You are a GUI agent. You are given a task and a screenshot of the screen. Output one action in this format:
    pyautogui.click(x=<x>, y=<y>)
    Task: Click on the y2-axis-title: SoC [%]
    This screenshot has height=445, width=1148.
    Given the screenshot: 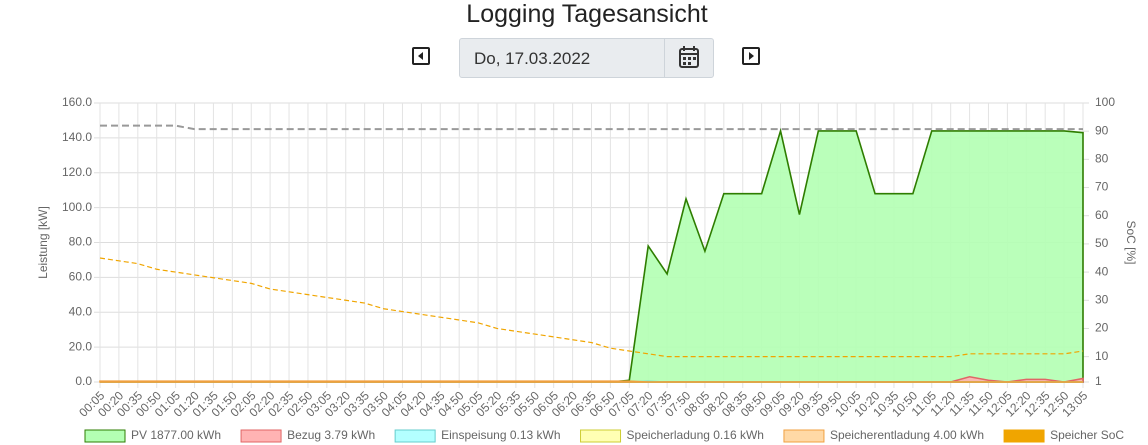 What is the action you would take?
    pyautogui.click(x=1131, y=242)
    